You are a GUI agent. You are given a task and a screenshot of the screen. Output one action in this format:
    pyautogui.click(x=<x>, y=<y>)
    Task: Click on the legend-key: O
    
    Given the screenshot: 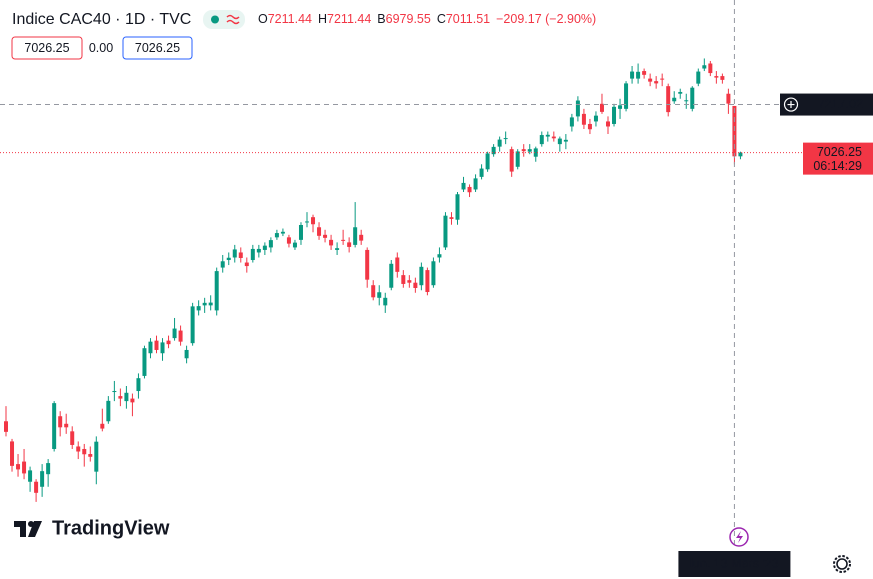 What is the action you would take?
    pyautogui.click(x=263, y=19)
    